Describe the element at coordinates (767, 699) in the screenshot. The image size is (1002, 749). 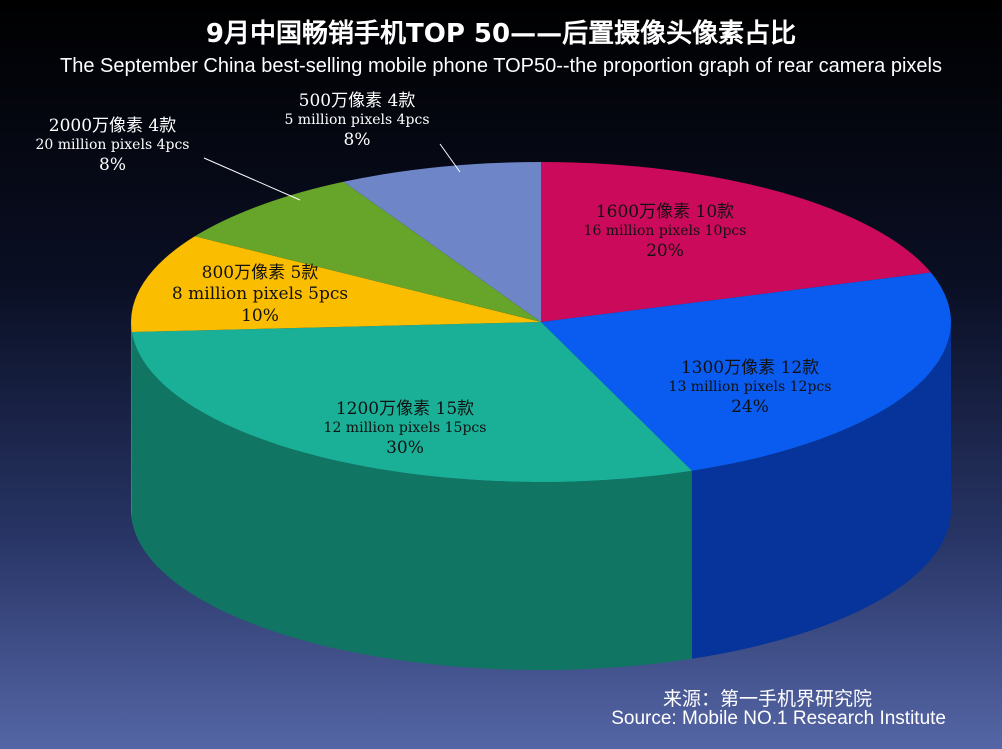
I see `source-cn: 来源：第一手机界研究院` at that location.